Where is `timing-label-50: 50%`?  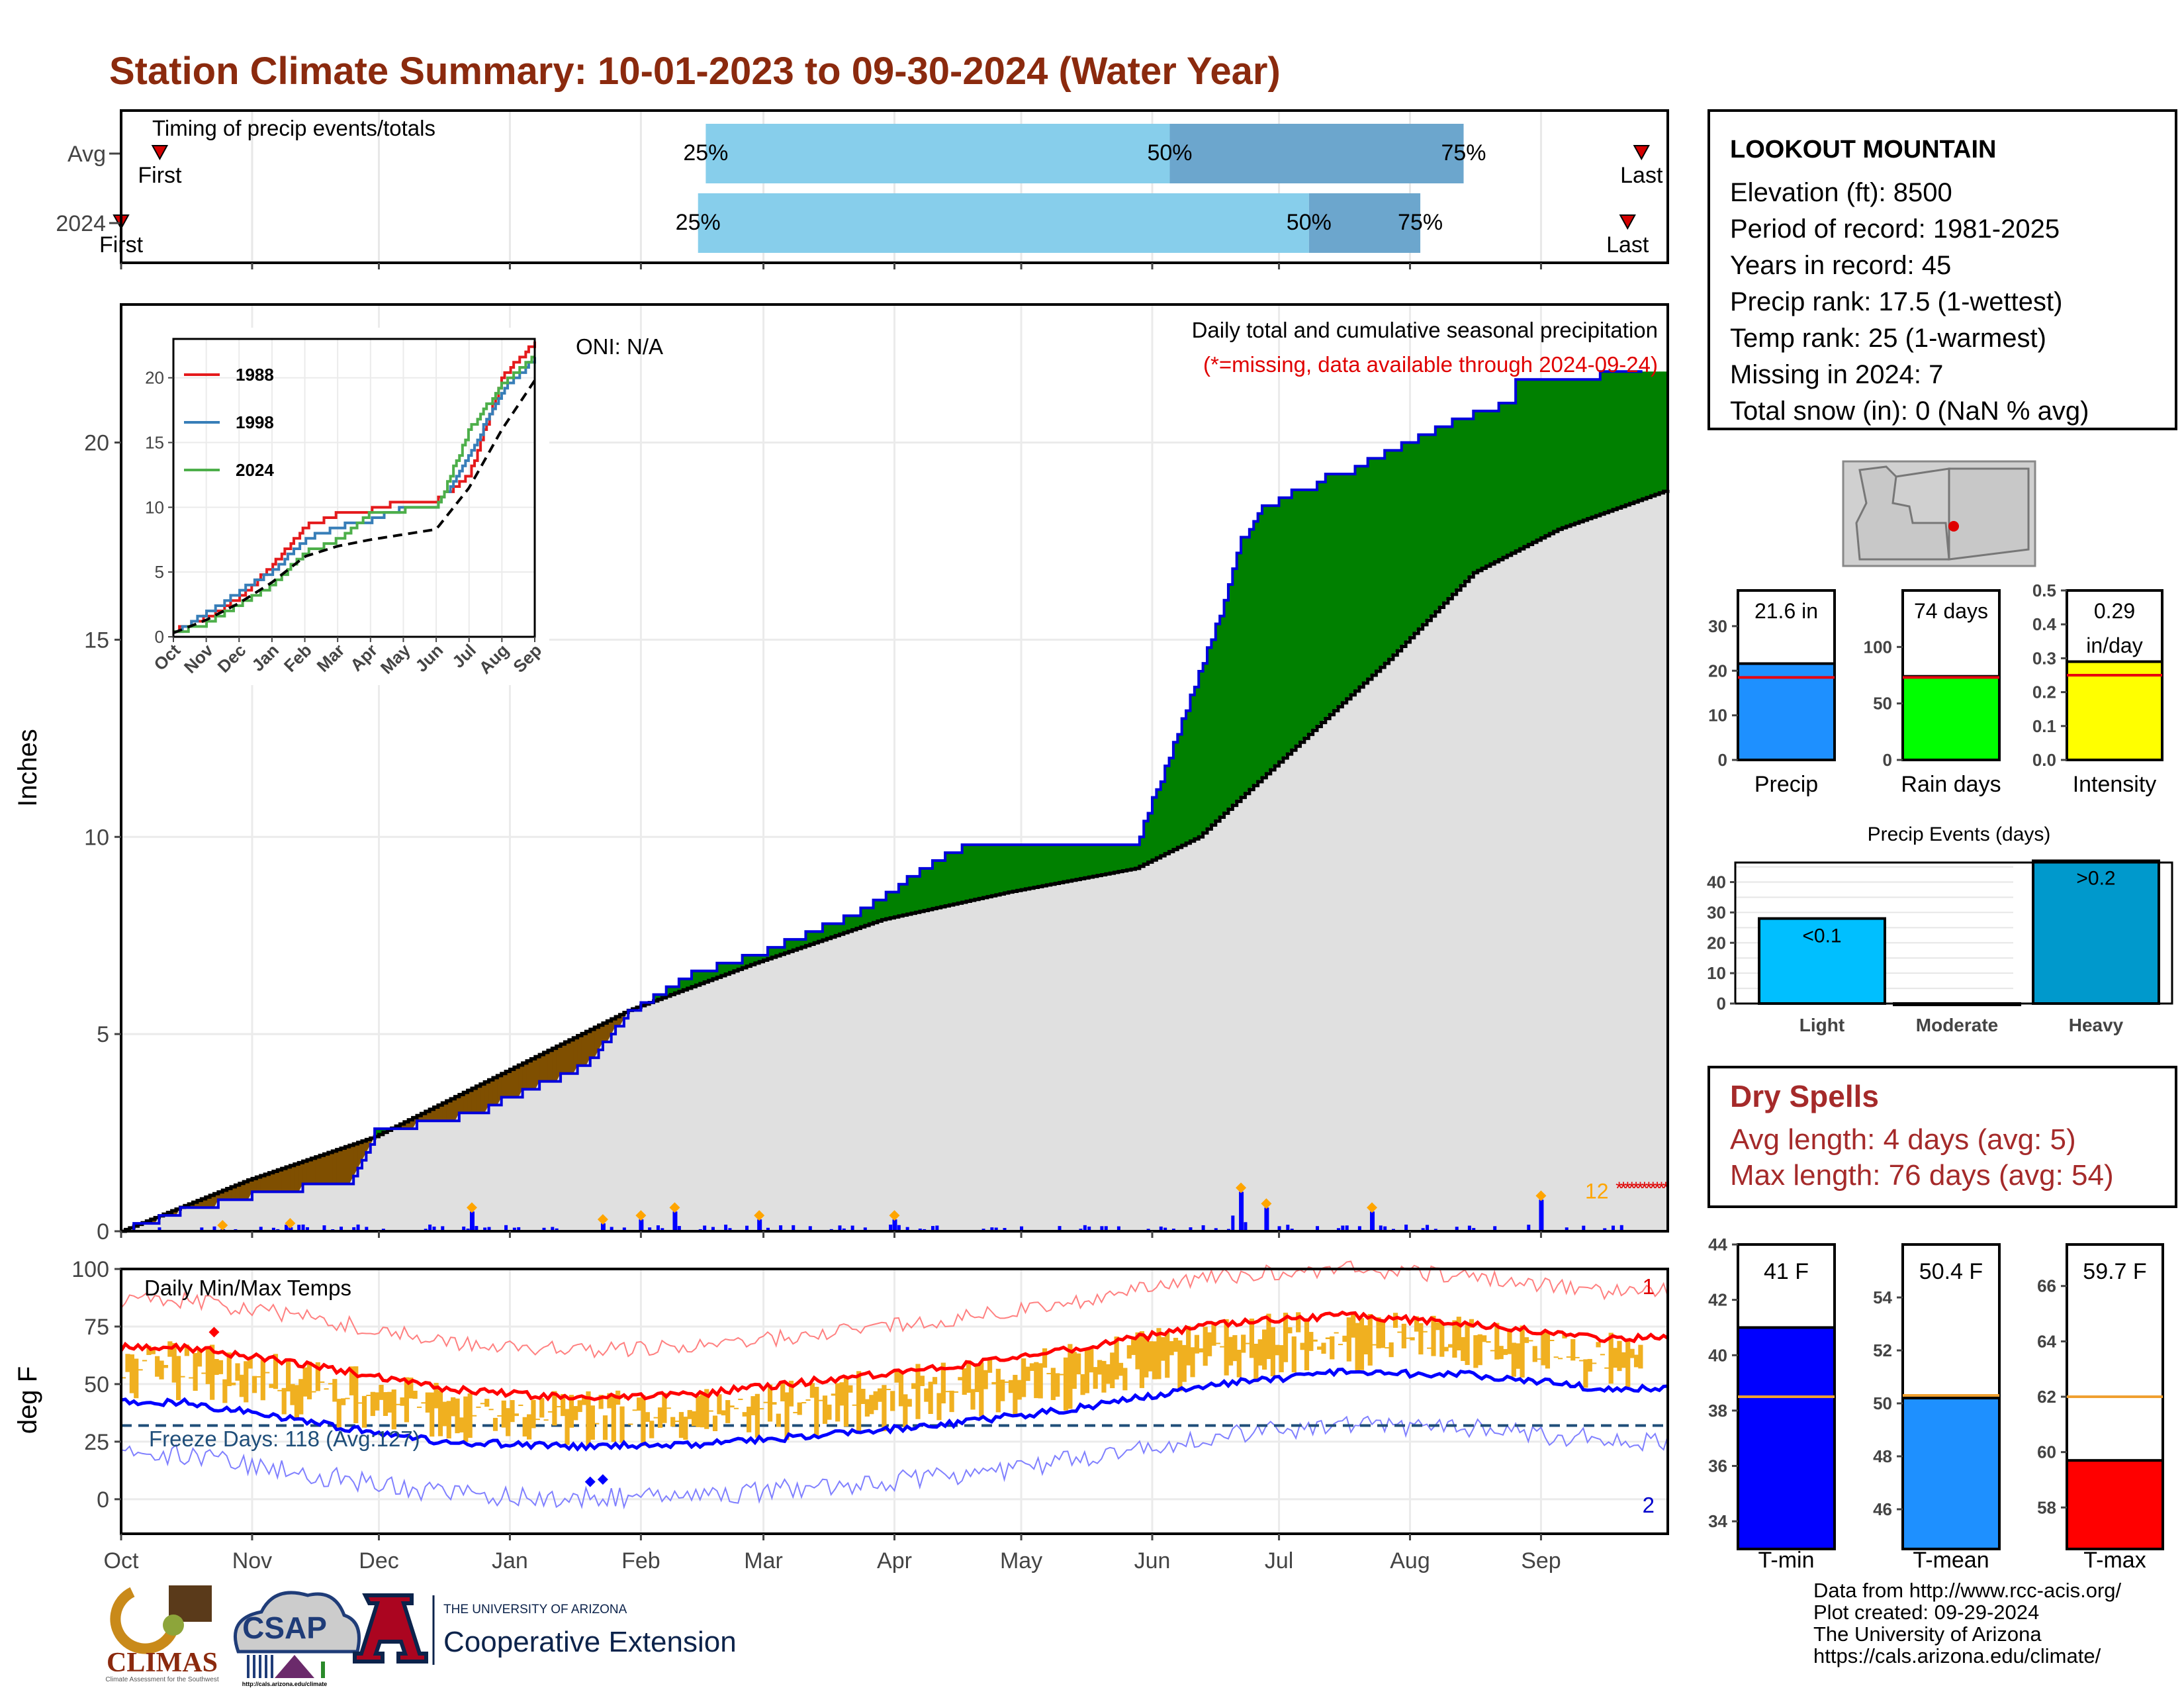
timing-label-50: 50% is located at coordinates (1169, 152).